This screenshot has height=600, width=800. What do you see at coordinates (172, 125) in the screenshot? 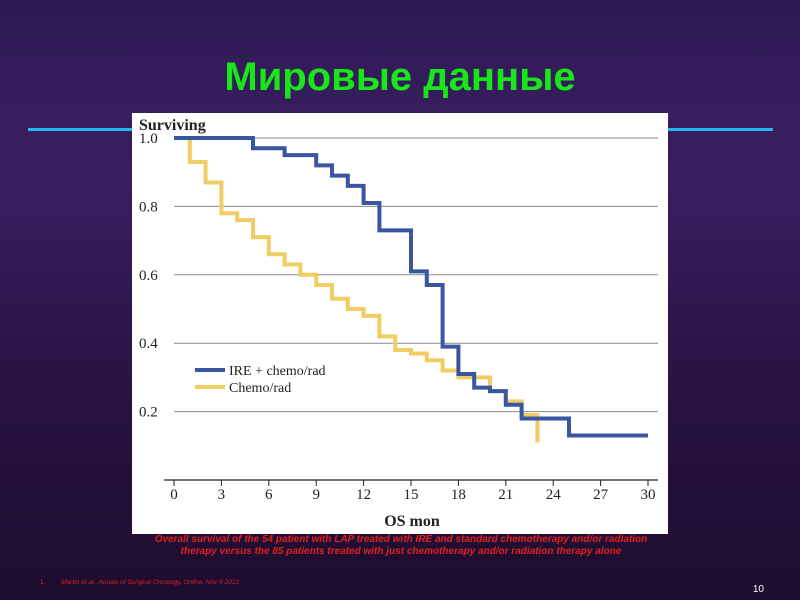
I see `y-axis-label: Surviving` at bounding box center [172, 125].